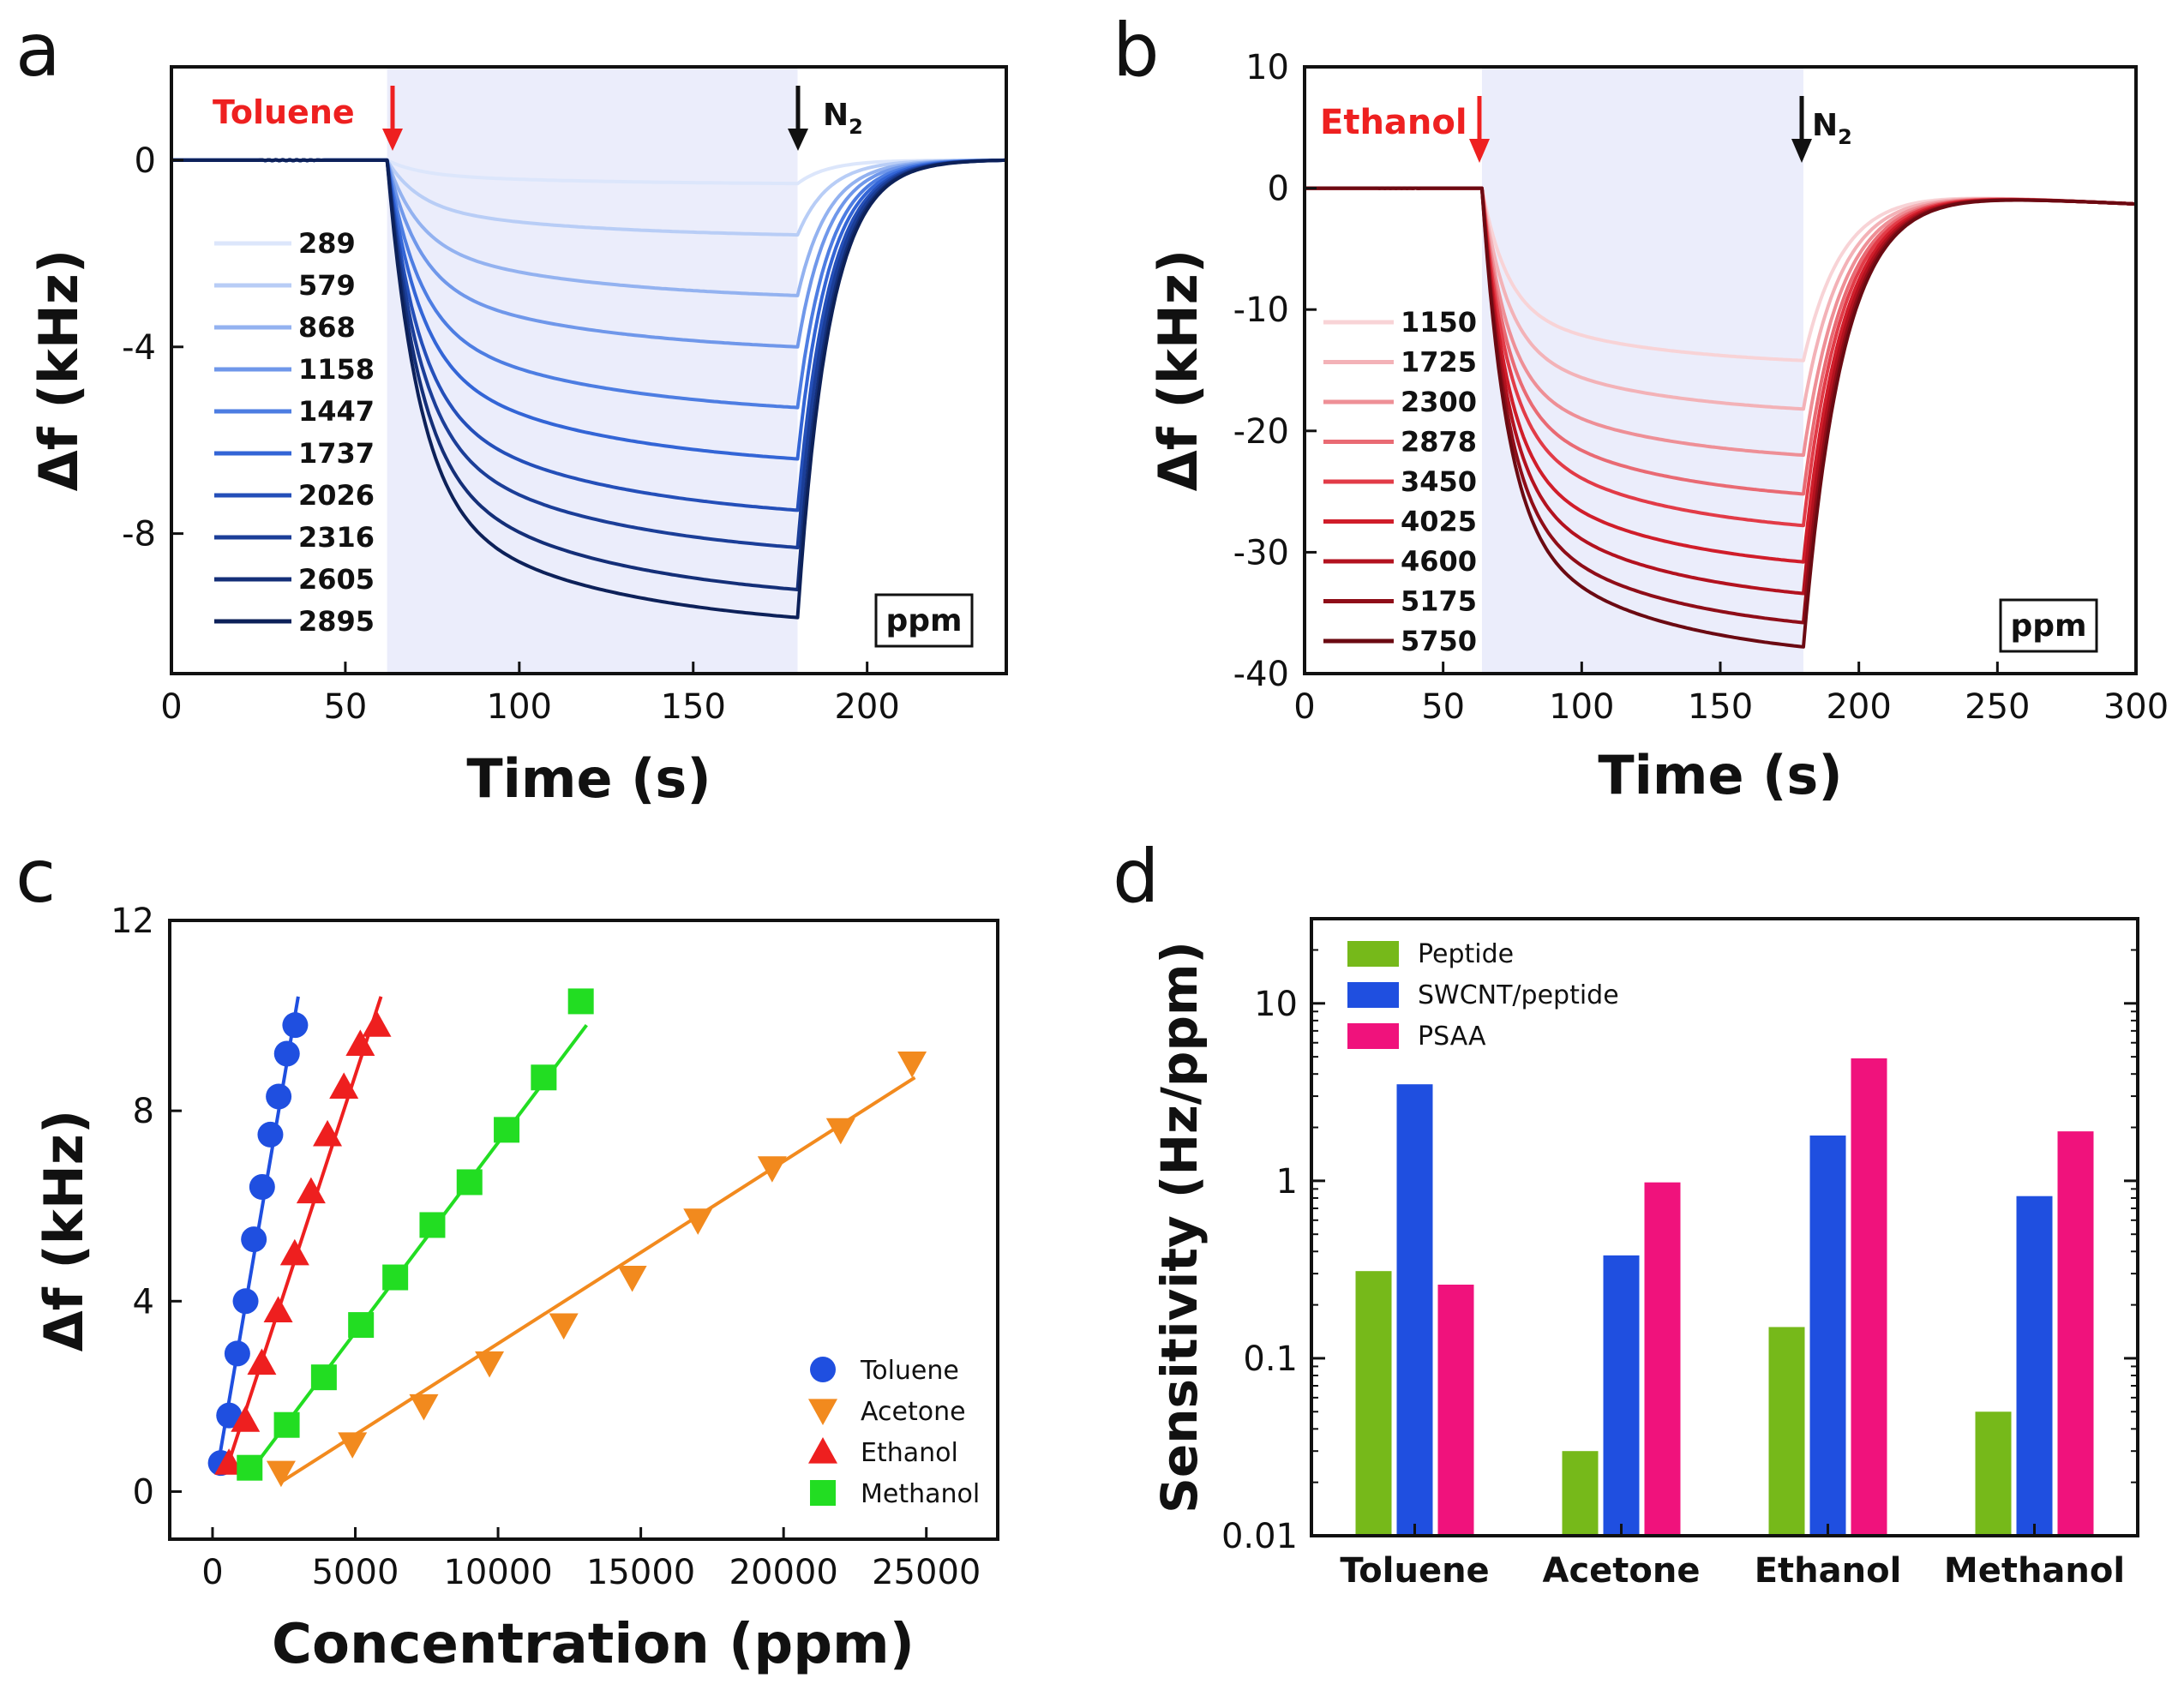 The height and width of the screenshot is (1690, 2184). I want to click on bar-psaa-ethanol, so click(1869, 1297).